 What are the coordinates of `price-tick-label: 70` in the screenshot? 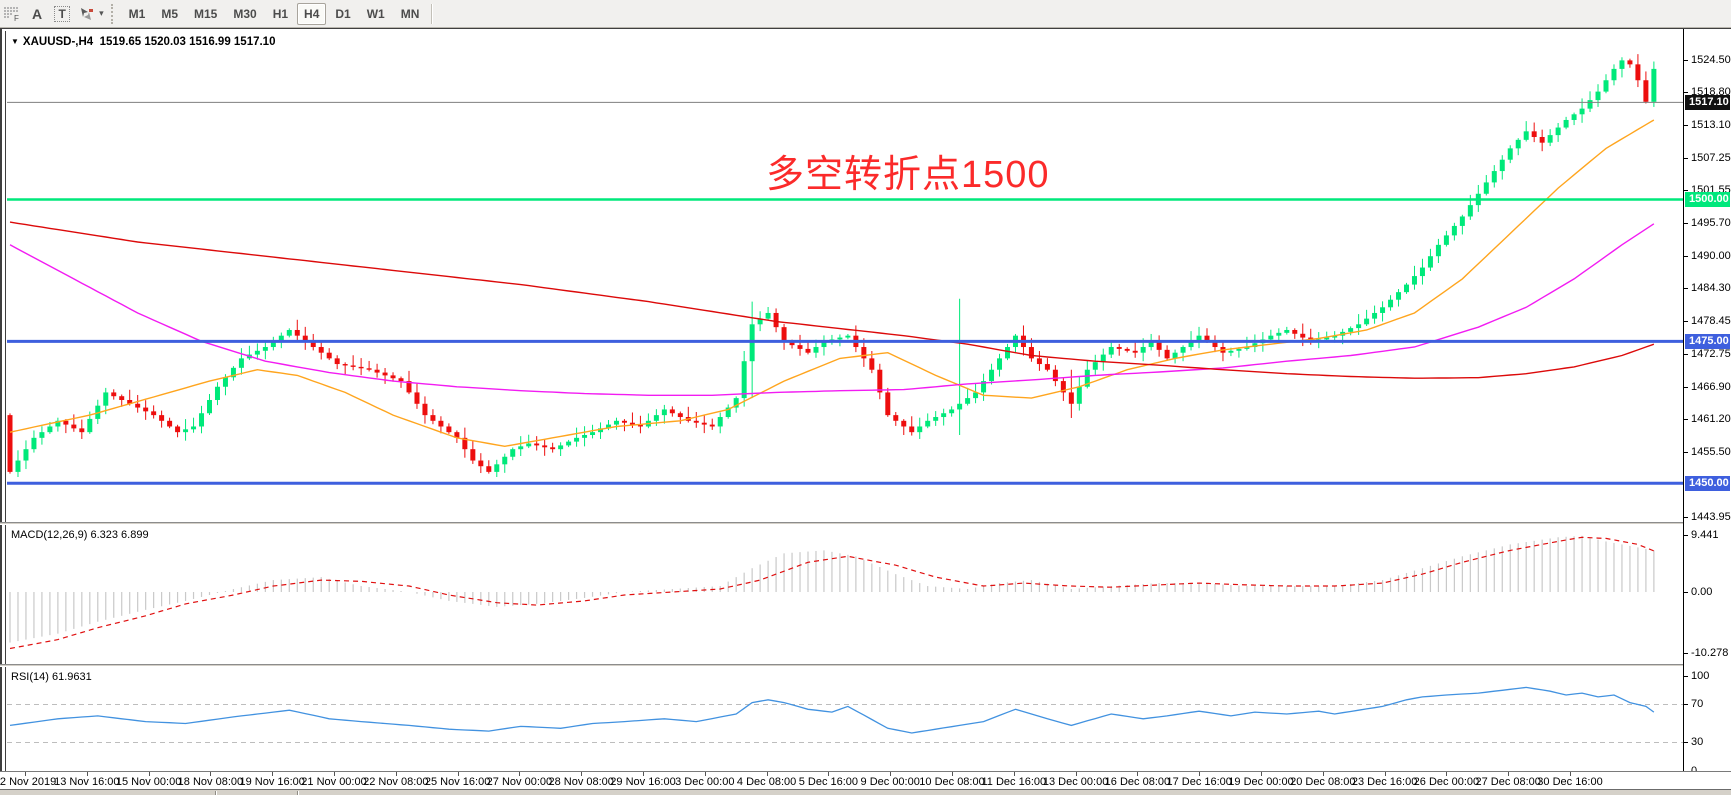 It's located at (1697, 704).